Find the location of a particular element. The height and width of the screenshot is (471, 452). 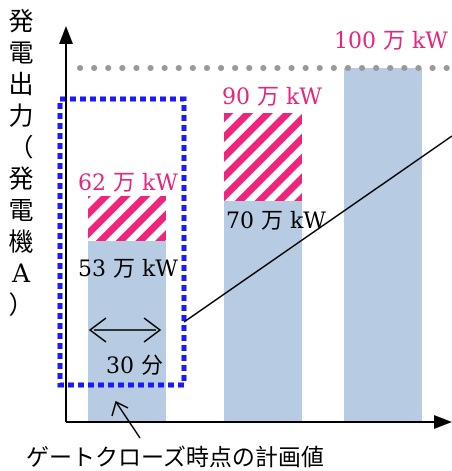

caption: ゲートクローズ時点の計画値 is located at coordinates (175, 458).